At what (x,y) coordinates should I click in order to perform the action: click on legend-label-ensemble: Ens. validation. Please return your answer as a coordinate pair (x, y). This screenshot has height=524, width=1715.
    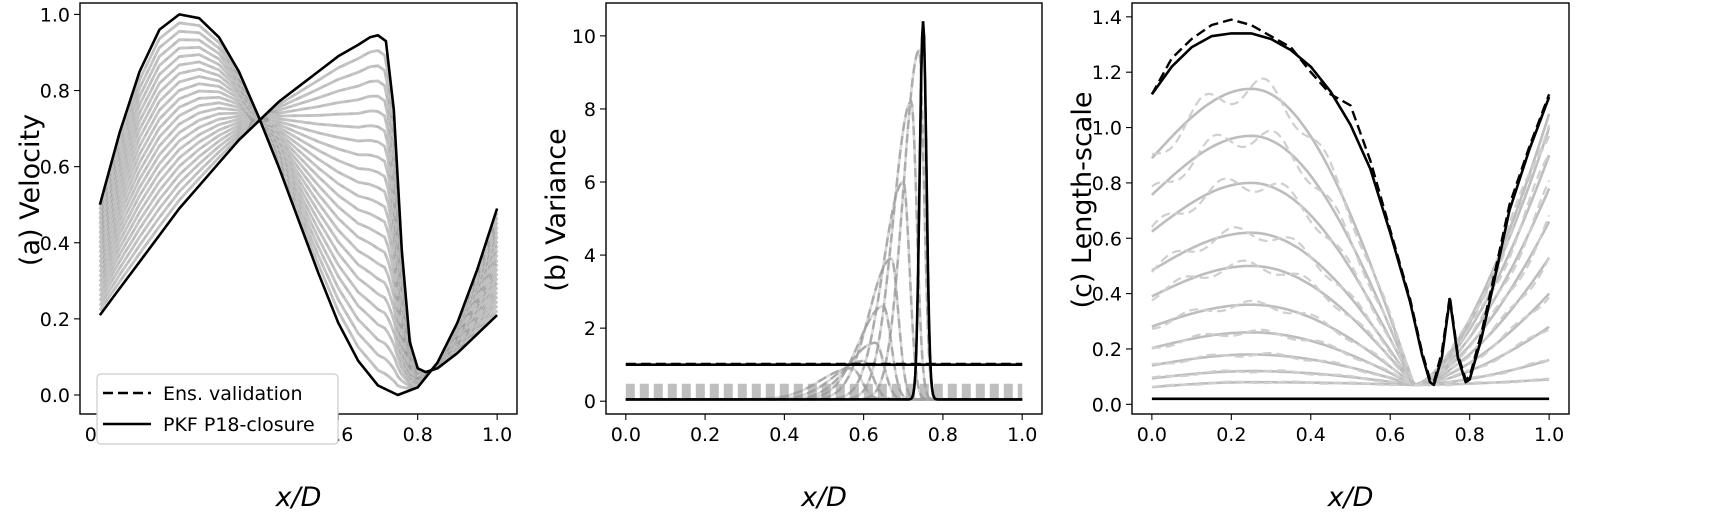
    Looking at the image, I should click on (233, 394).